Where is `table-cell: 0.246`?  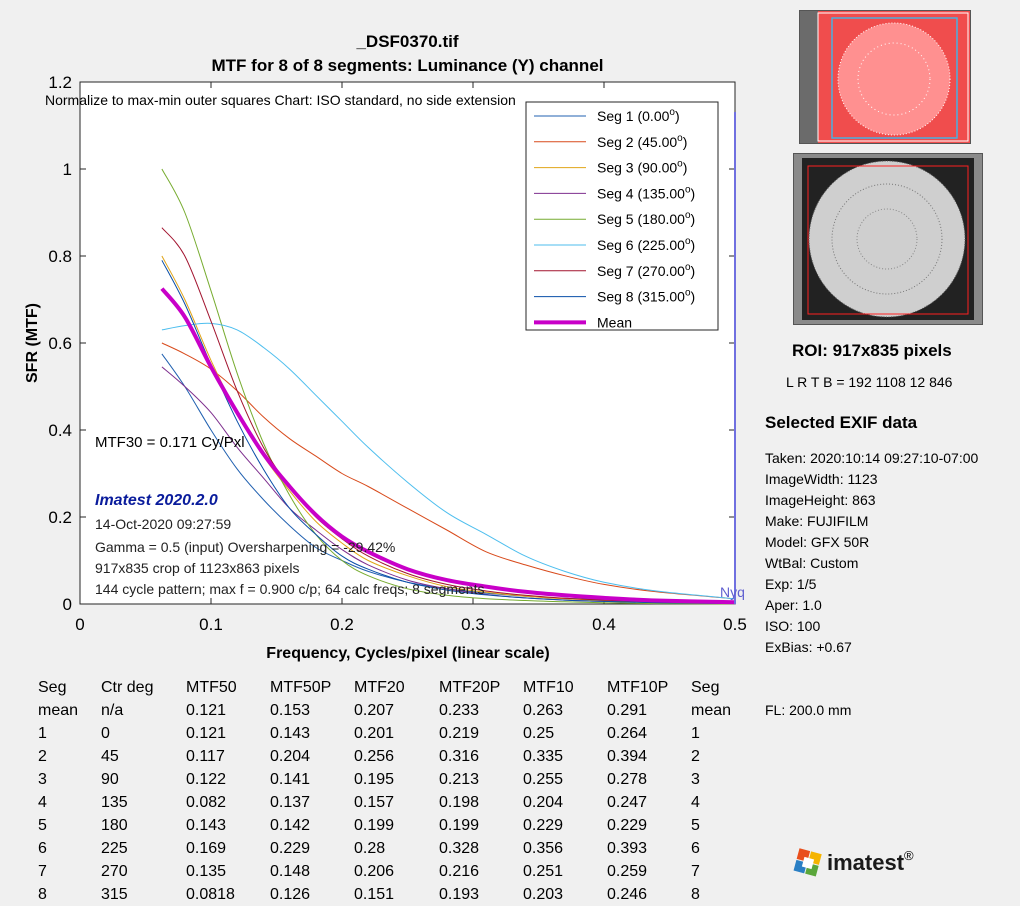
table-cell: 0.246 is located at coordinates (627, 894).